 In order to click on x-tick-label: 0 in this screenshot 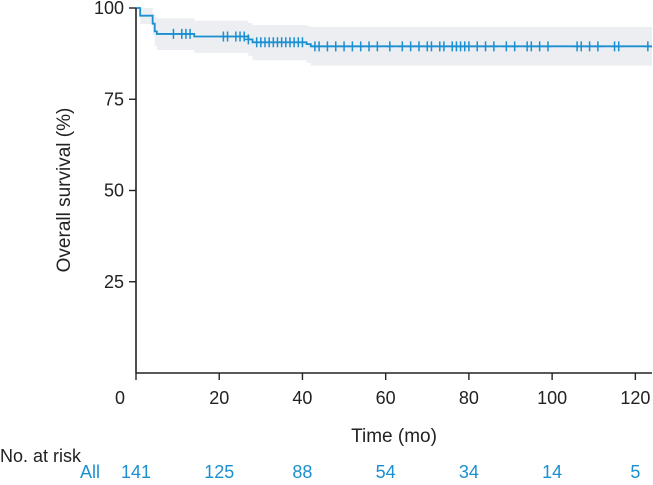, I will do `click(120, 398)`.